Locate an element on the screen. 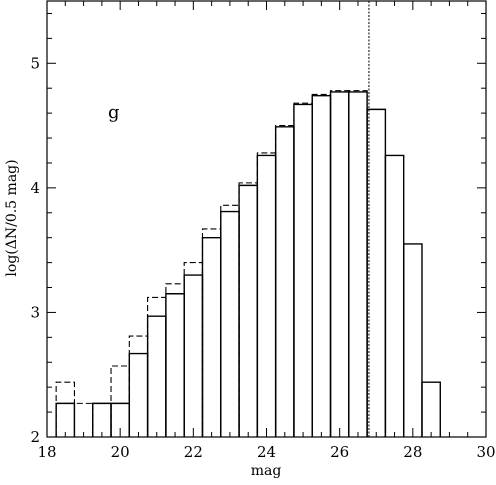 Image resolution: width=496 pixels, height=485 pixels. x-tick-label: 28 is located at coordinates (412, 452).